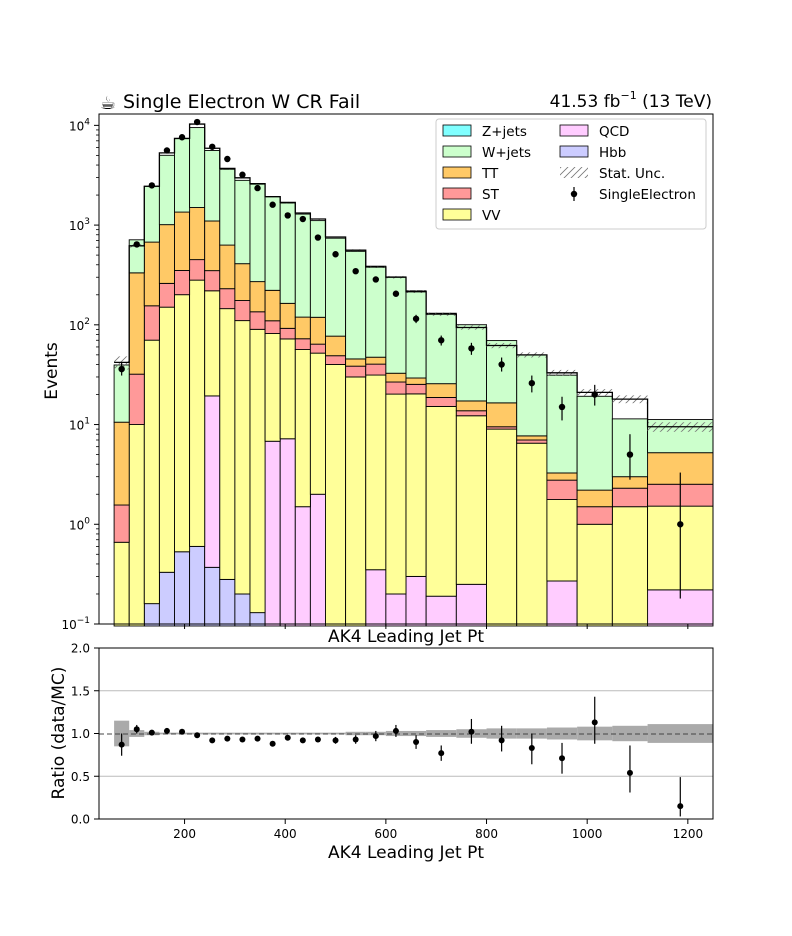  I want to click on main-x-axis-label: AK4 Leading Jet Pt, so click(406, 637).